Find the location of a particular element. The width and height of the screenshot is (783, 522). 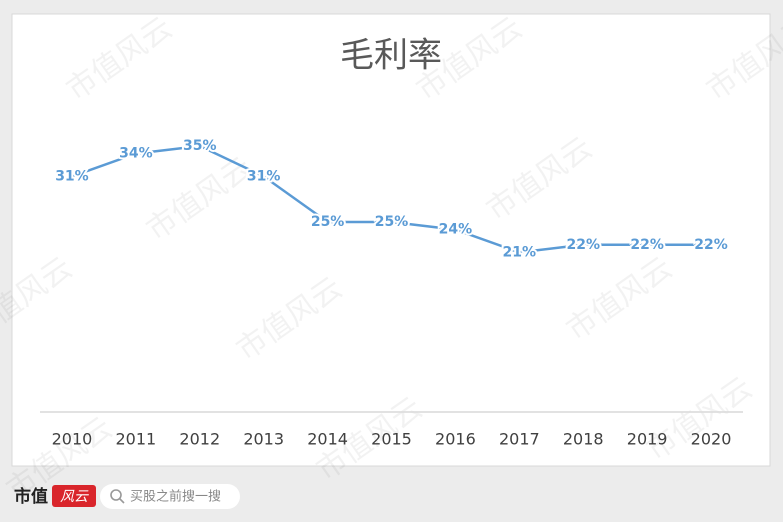

brand-left: 市值 is located at coordinates (31, 496).